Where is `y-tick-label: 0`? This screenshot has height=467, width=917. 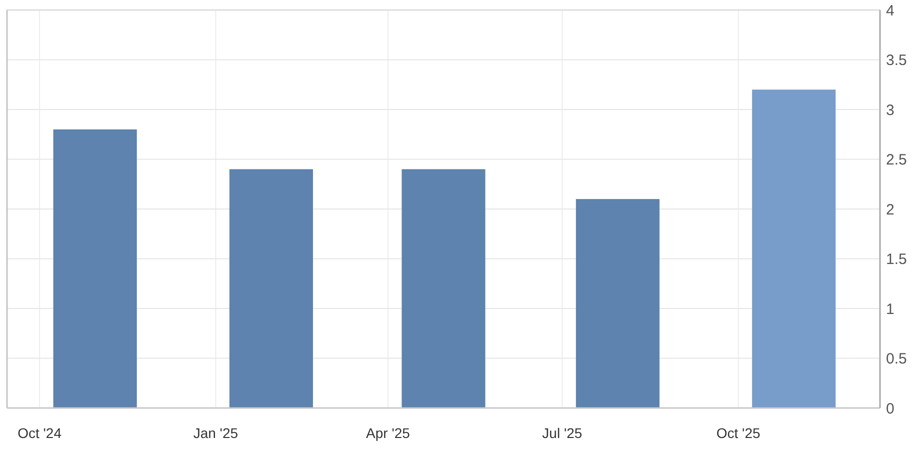
y-tick-label: 0 is located at coordinates (890, 409).